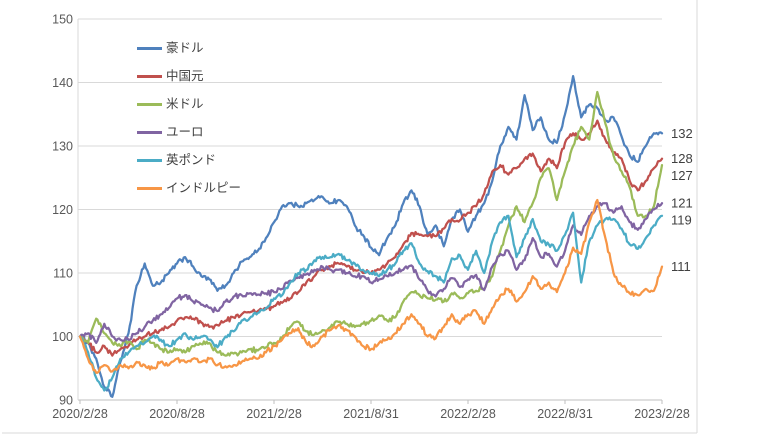 The width and height of the screenshot is (758, 440). Describe the element at coordinates (185, 103) in the screenshot. I see `legend-label-usd: 米ドル` at that location.